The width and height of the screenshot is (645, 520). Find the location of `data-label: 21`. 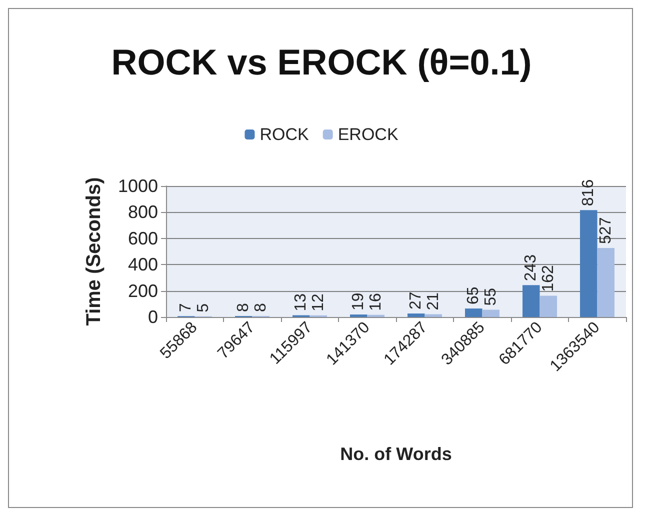

data-label: 21 is located at coordinates (433, 301).